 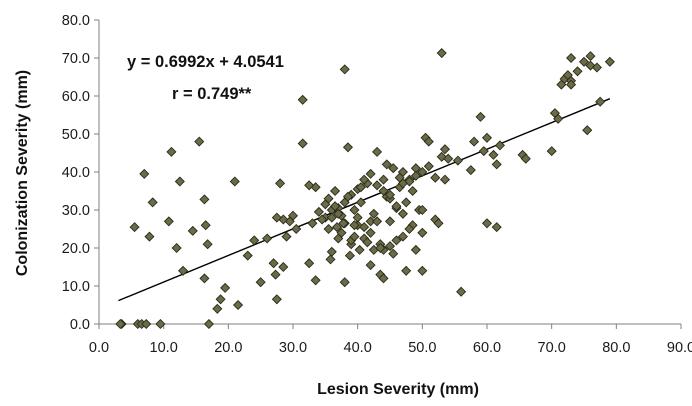 I want to click on x-tick-label: 10.0, so click(x=164, y=348).